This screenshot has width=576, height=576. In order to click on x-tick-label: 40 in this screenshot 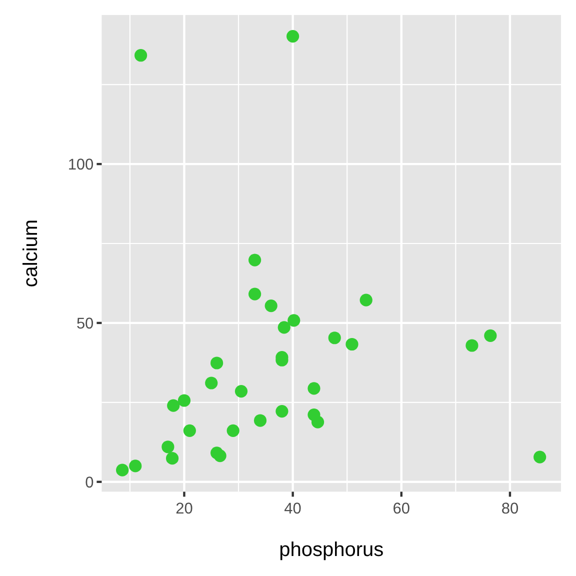, I will do `click(293, 509)`.